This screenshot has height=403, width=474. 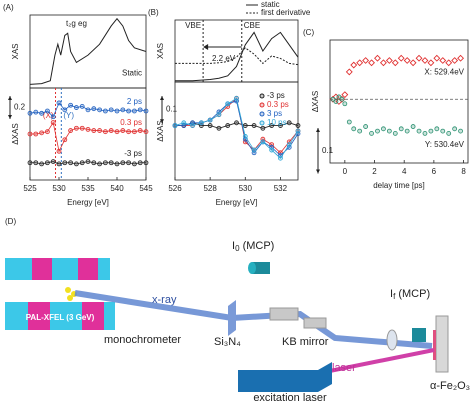 I want to click on series-line, so click(x=237, y=128).